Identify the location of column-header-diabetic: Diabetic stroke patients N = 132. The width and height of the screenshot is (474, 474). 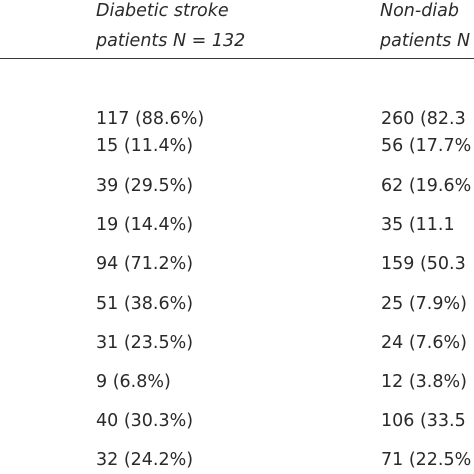
(170, 28).